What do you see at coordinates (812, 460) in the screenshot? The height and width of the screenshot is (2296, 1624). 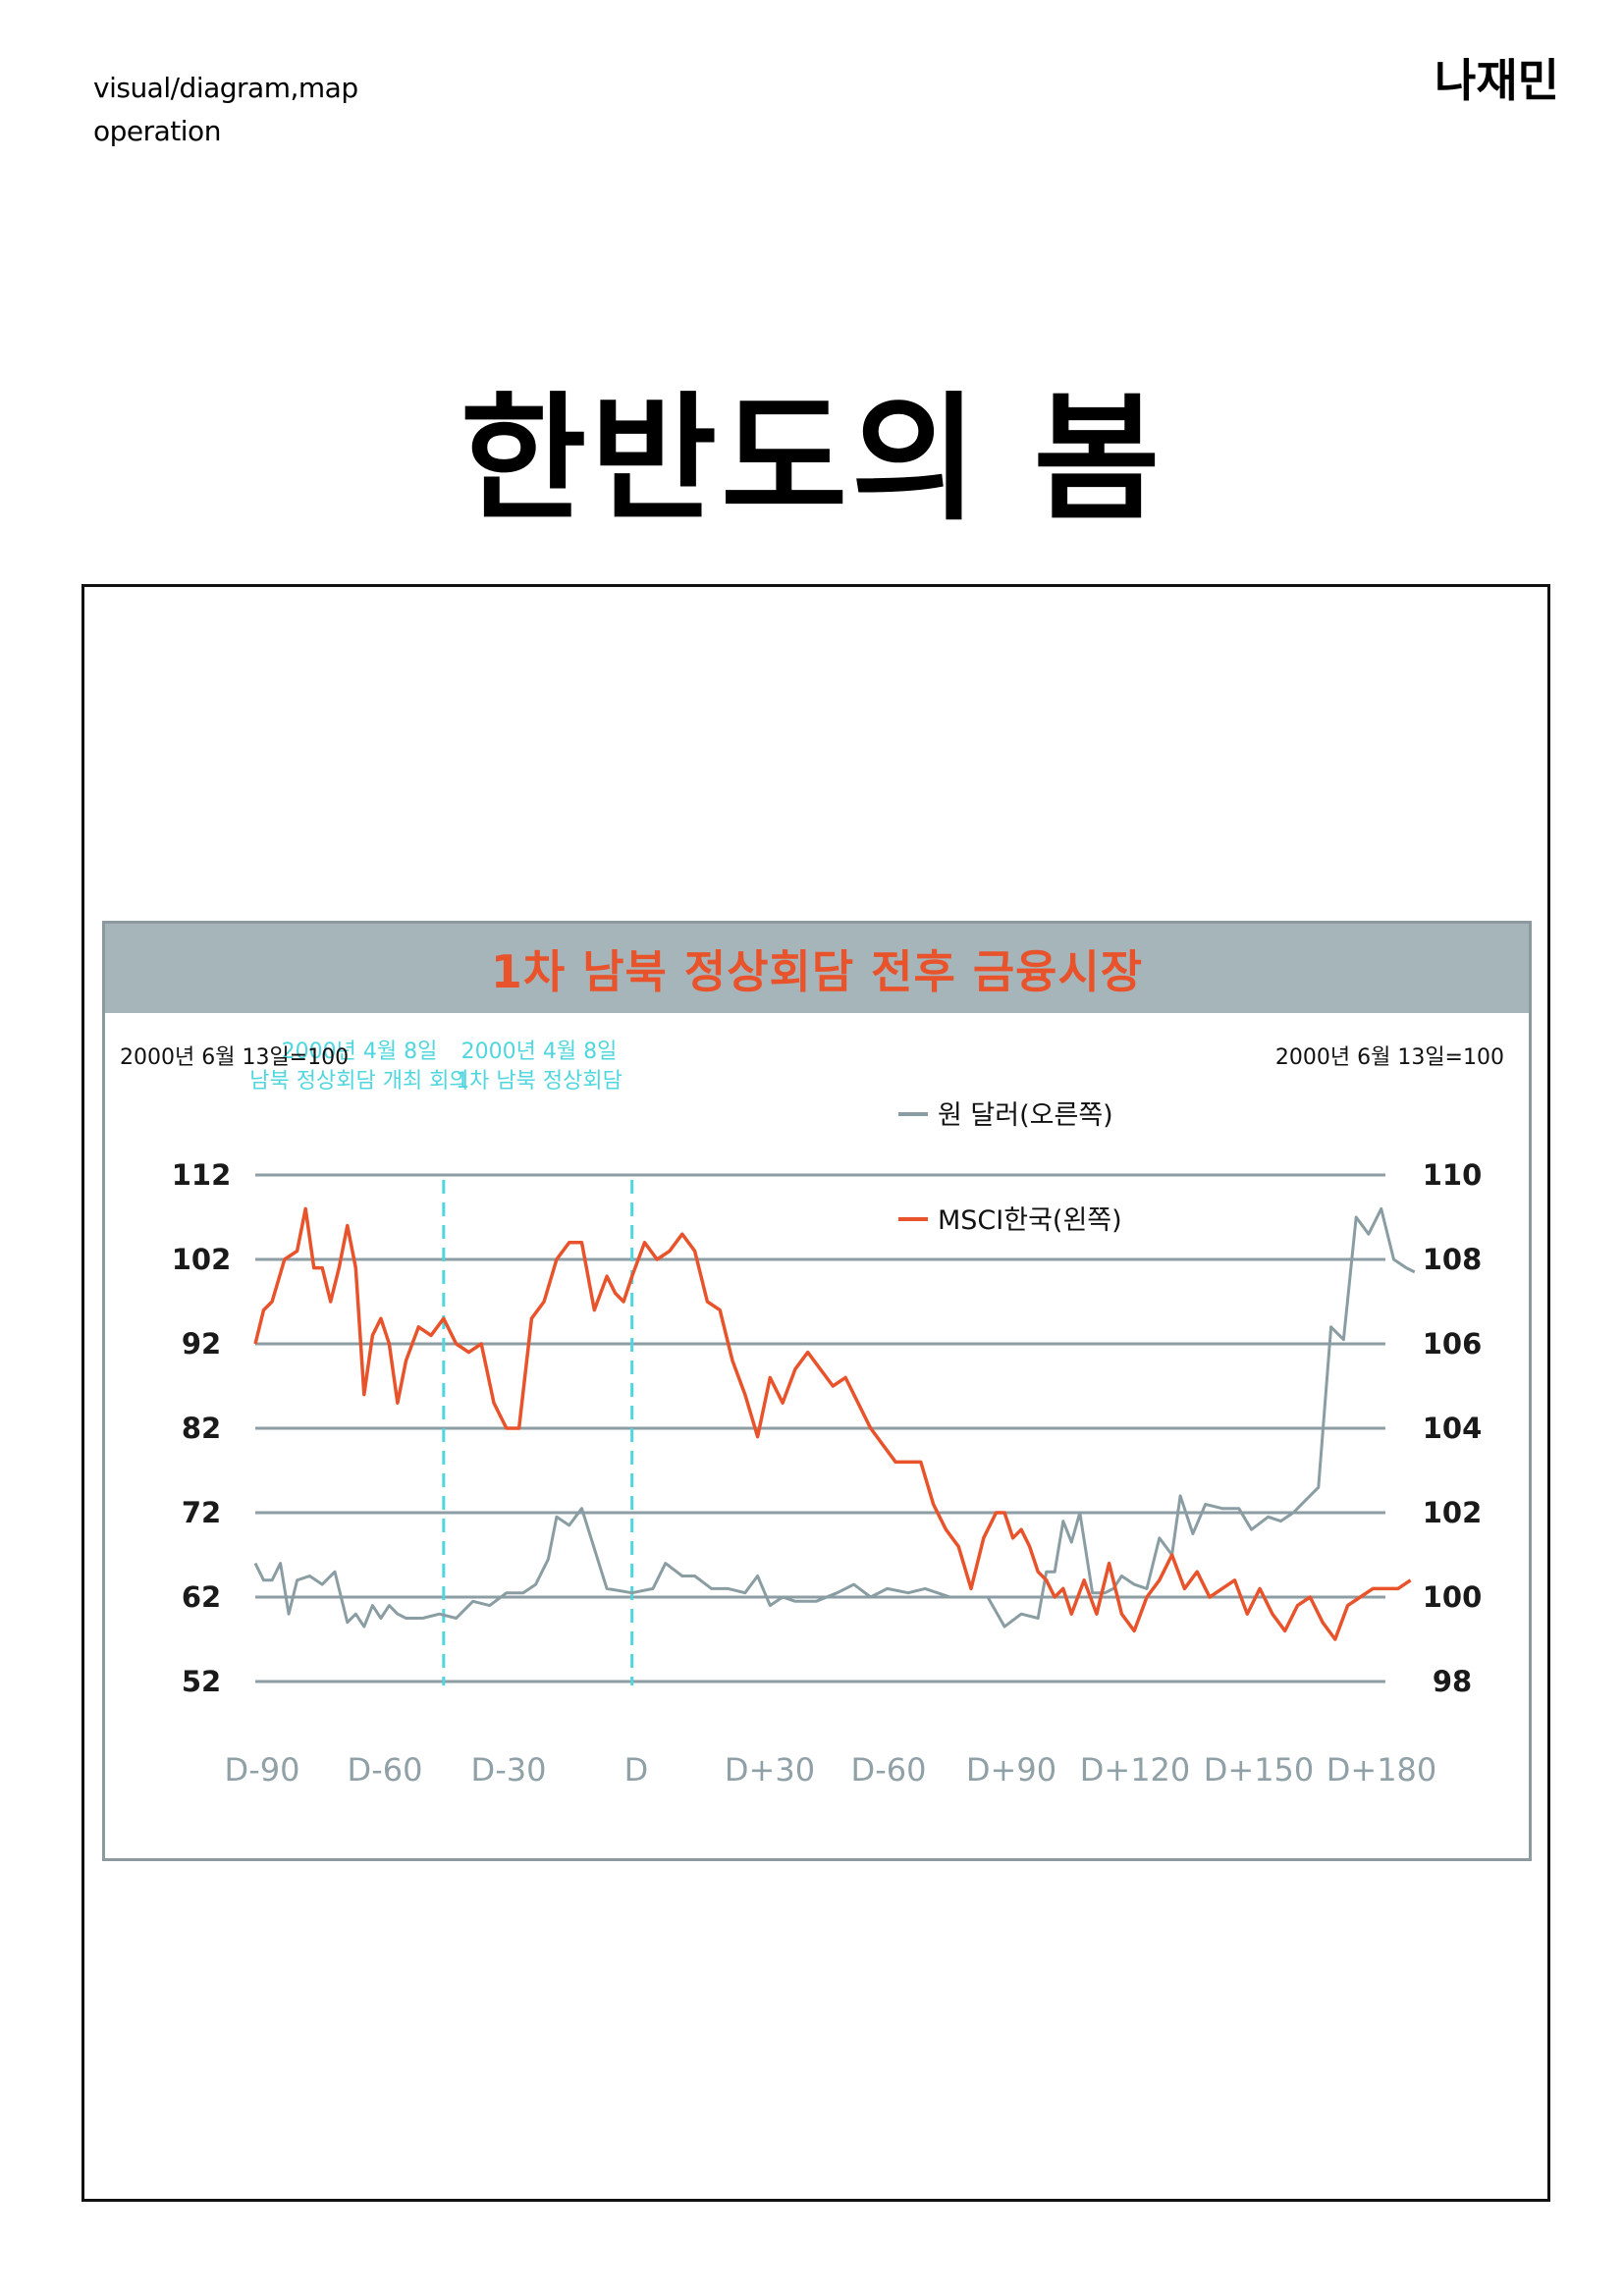 I see `page-title: 한반도의 봄` at bounding box center [812, 460].